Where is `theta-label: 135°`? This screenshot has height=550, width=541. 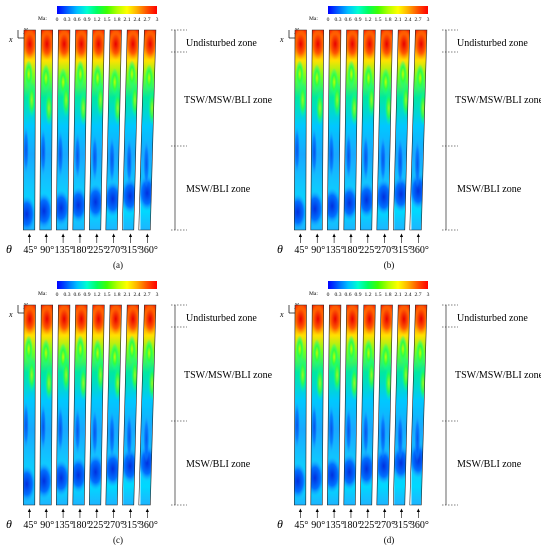
theta-label: 135° is located at coordinates (335, 525).